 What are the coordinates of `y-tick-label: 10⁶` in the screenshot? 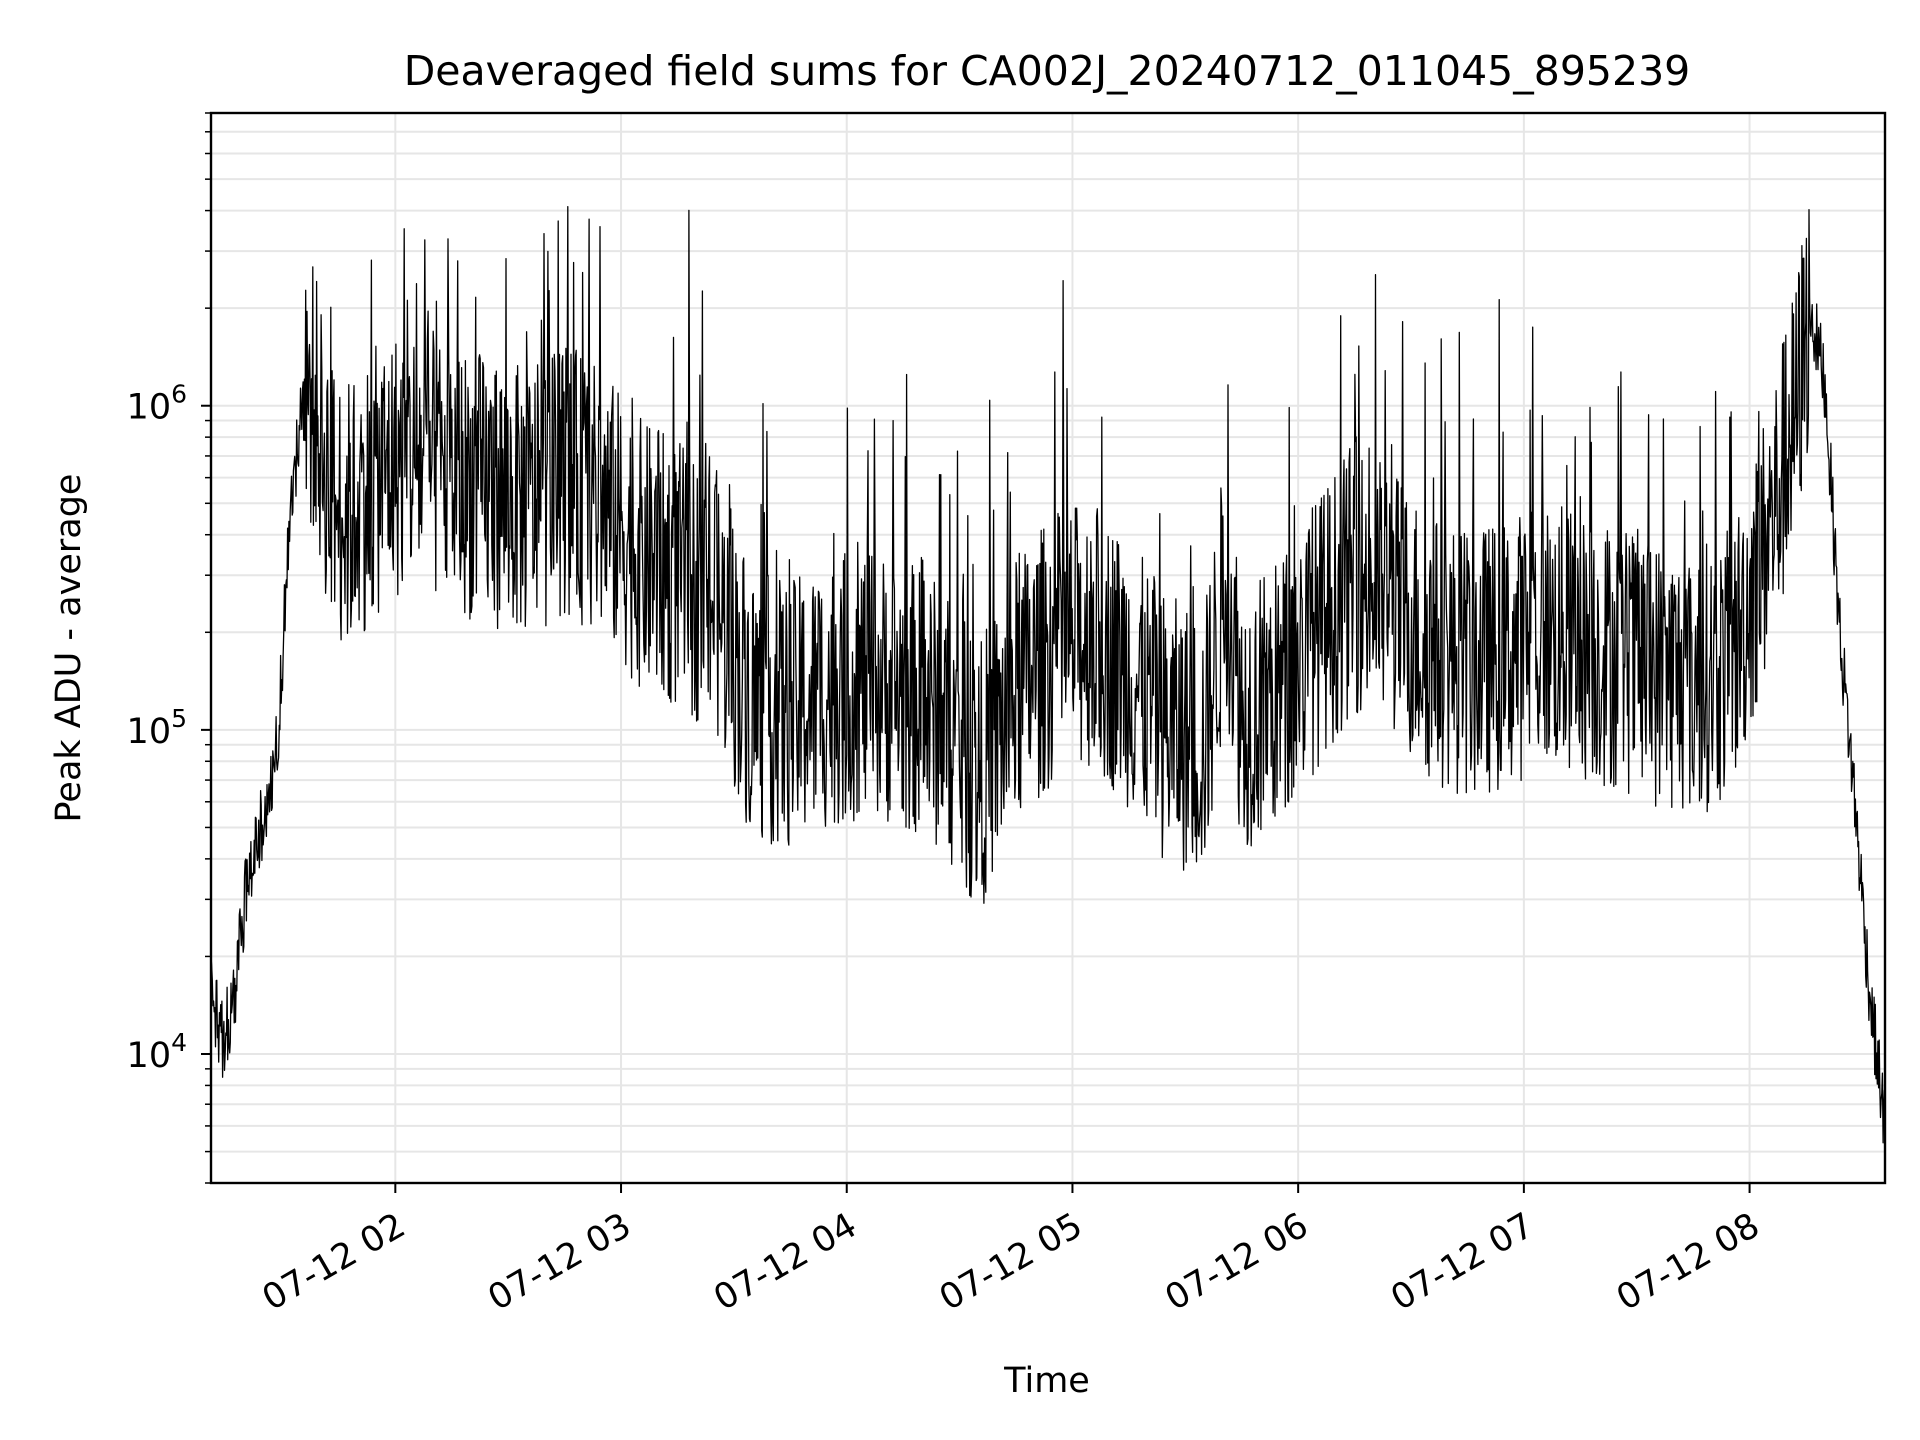 It's located at (157, 404).